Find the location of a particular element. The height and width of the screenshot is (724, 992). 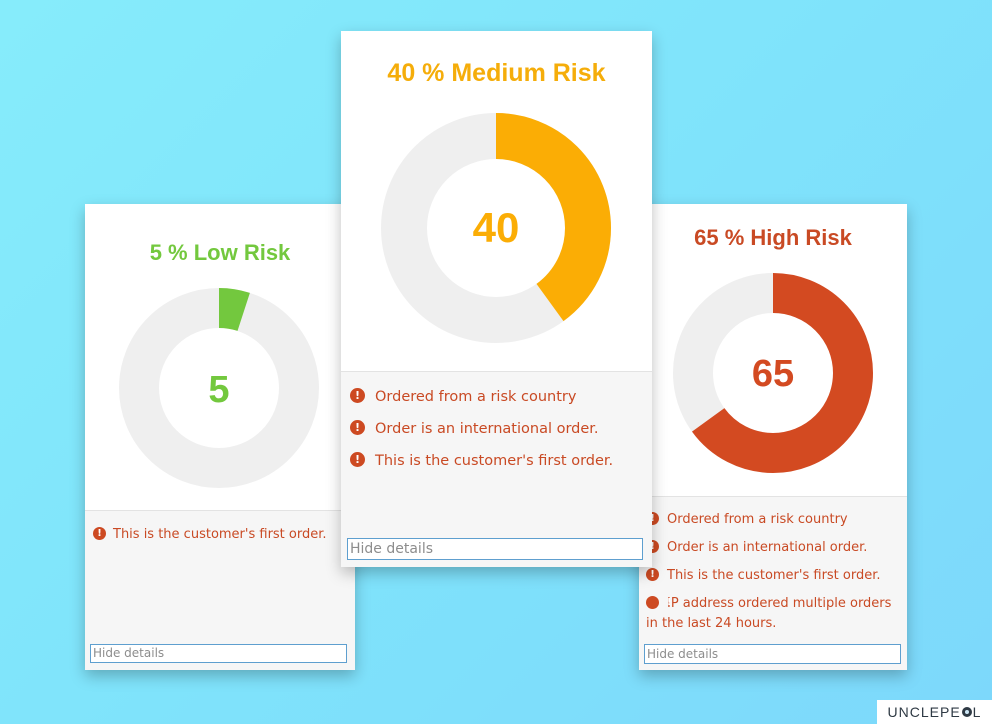

risk-score: 40 is located at coordinates (496, 227).